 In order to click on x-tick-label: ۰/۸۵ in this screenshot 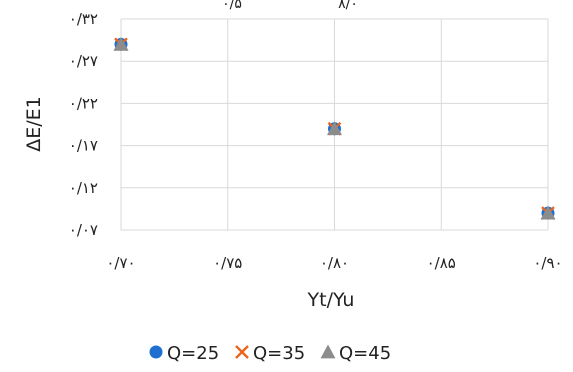, I will do `click(441, 263)`.